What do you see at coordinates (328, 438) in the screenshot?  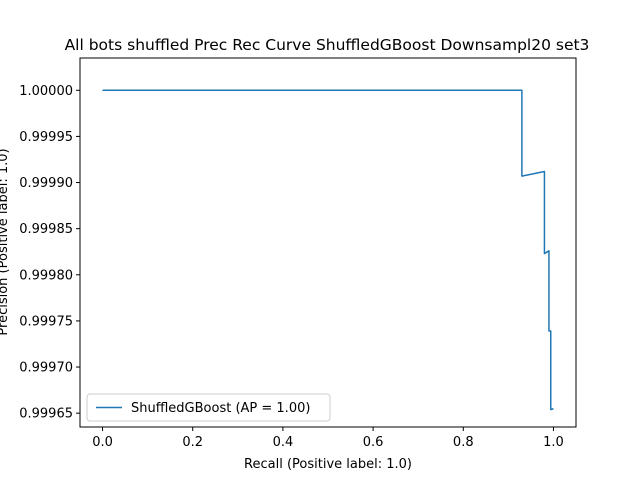 I see `x-axis-ticks: 0.0 0.2 0.4 0.6 0.8 1.0` at bounding box center [328, 438].